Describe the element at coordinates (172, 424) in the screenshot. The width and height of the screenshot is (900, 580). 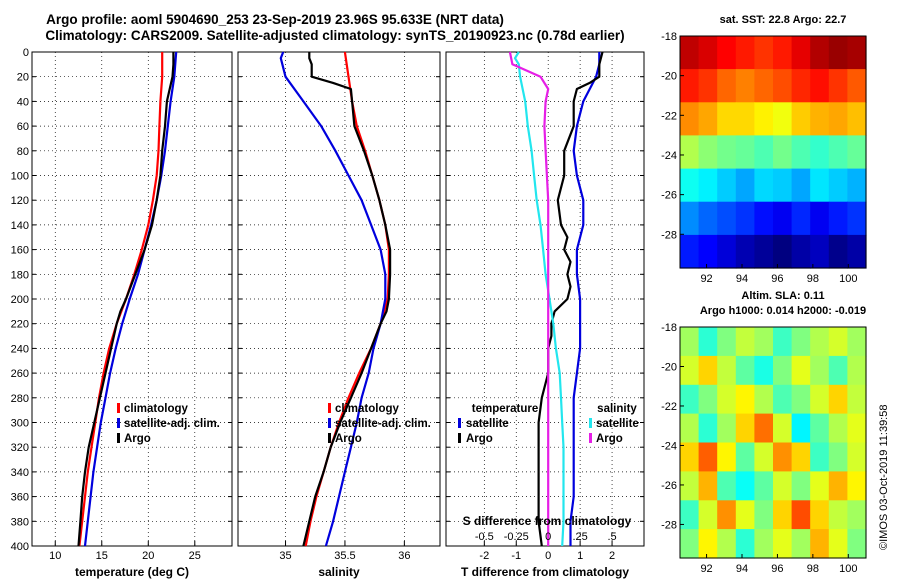
I see `legend-label: satellite-adj. clim.` at that location.